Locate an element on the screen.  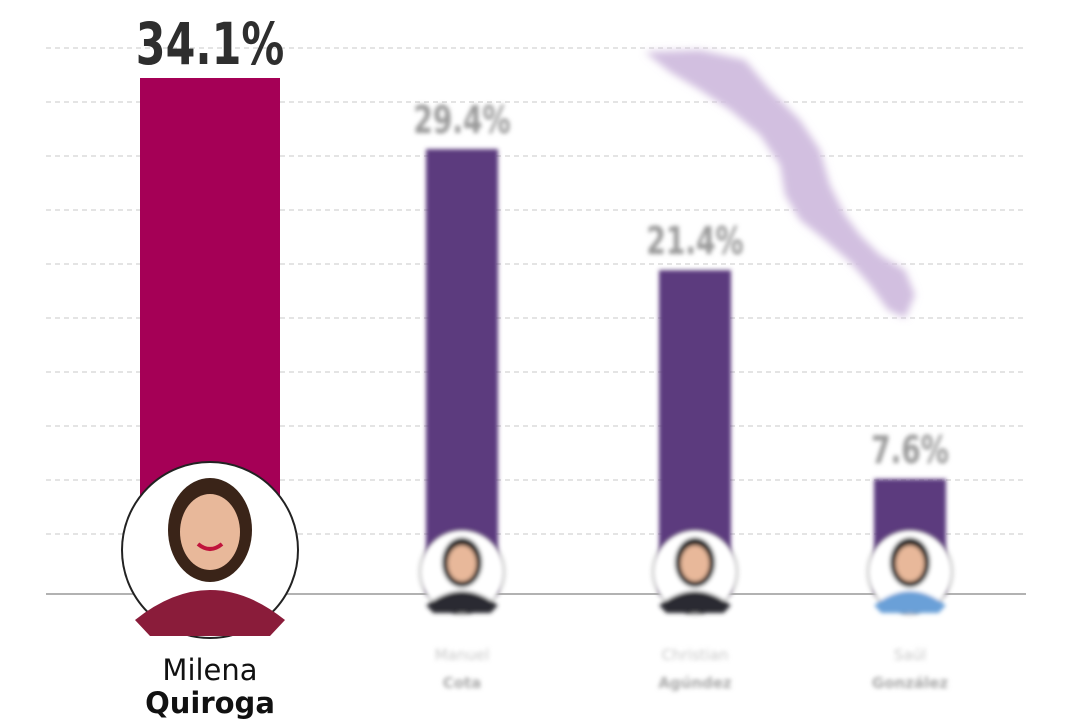
last-name: Quiroga is located at coordinates (210, 703).